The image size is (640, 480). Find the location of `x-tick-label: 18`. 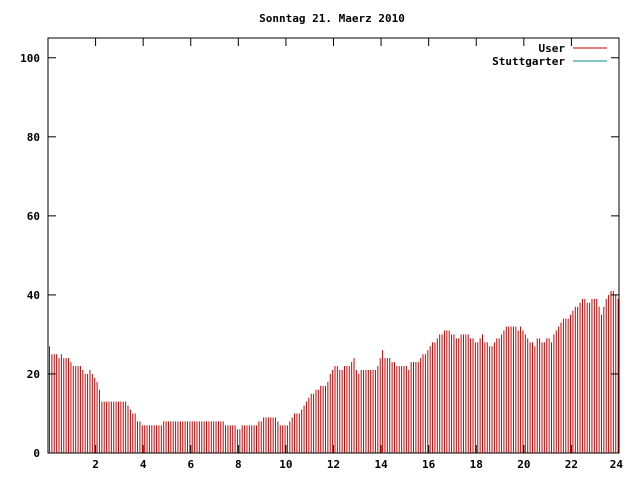

x-tick-label: 18 is located at coordinates (476, 464).